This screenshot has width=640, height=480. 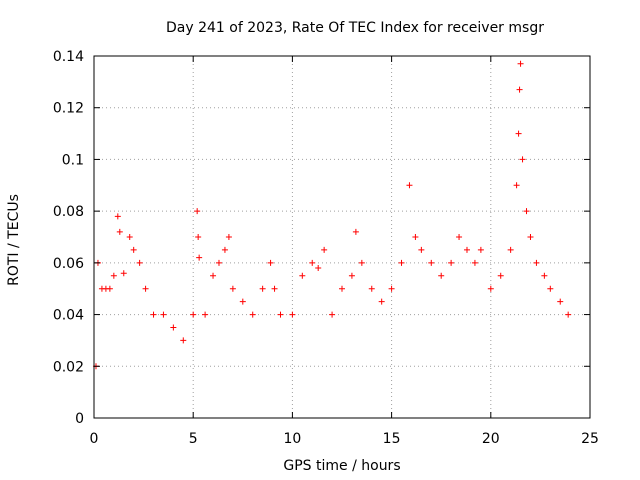 I want to click on x-tick-label: 0, so click(x=94, y=439).